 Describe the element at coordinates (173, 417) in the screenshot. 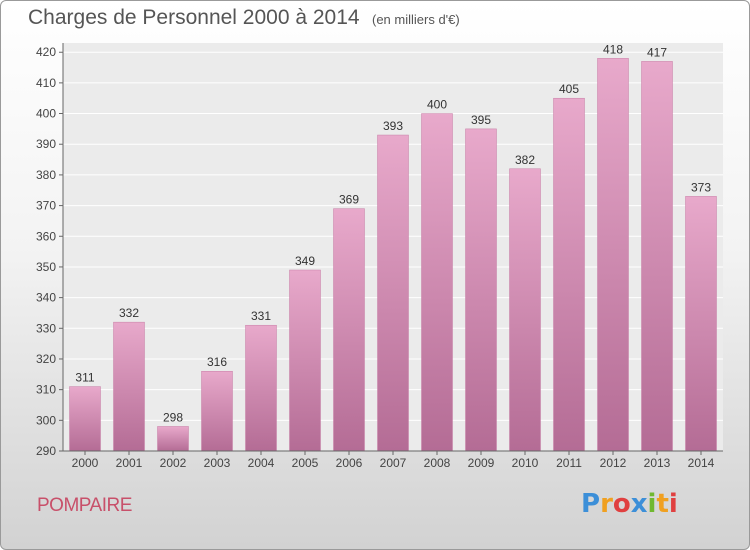

I see `data-label-2002: 298` at that location.